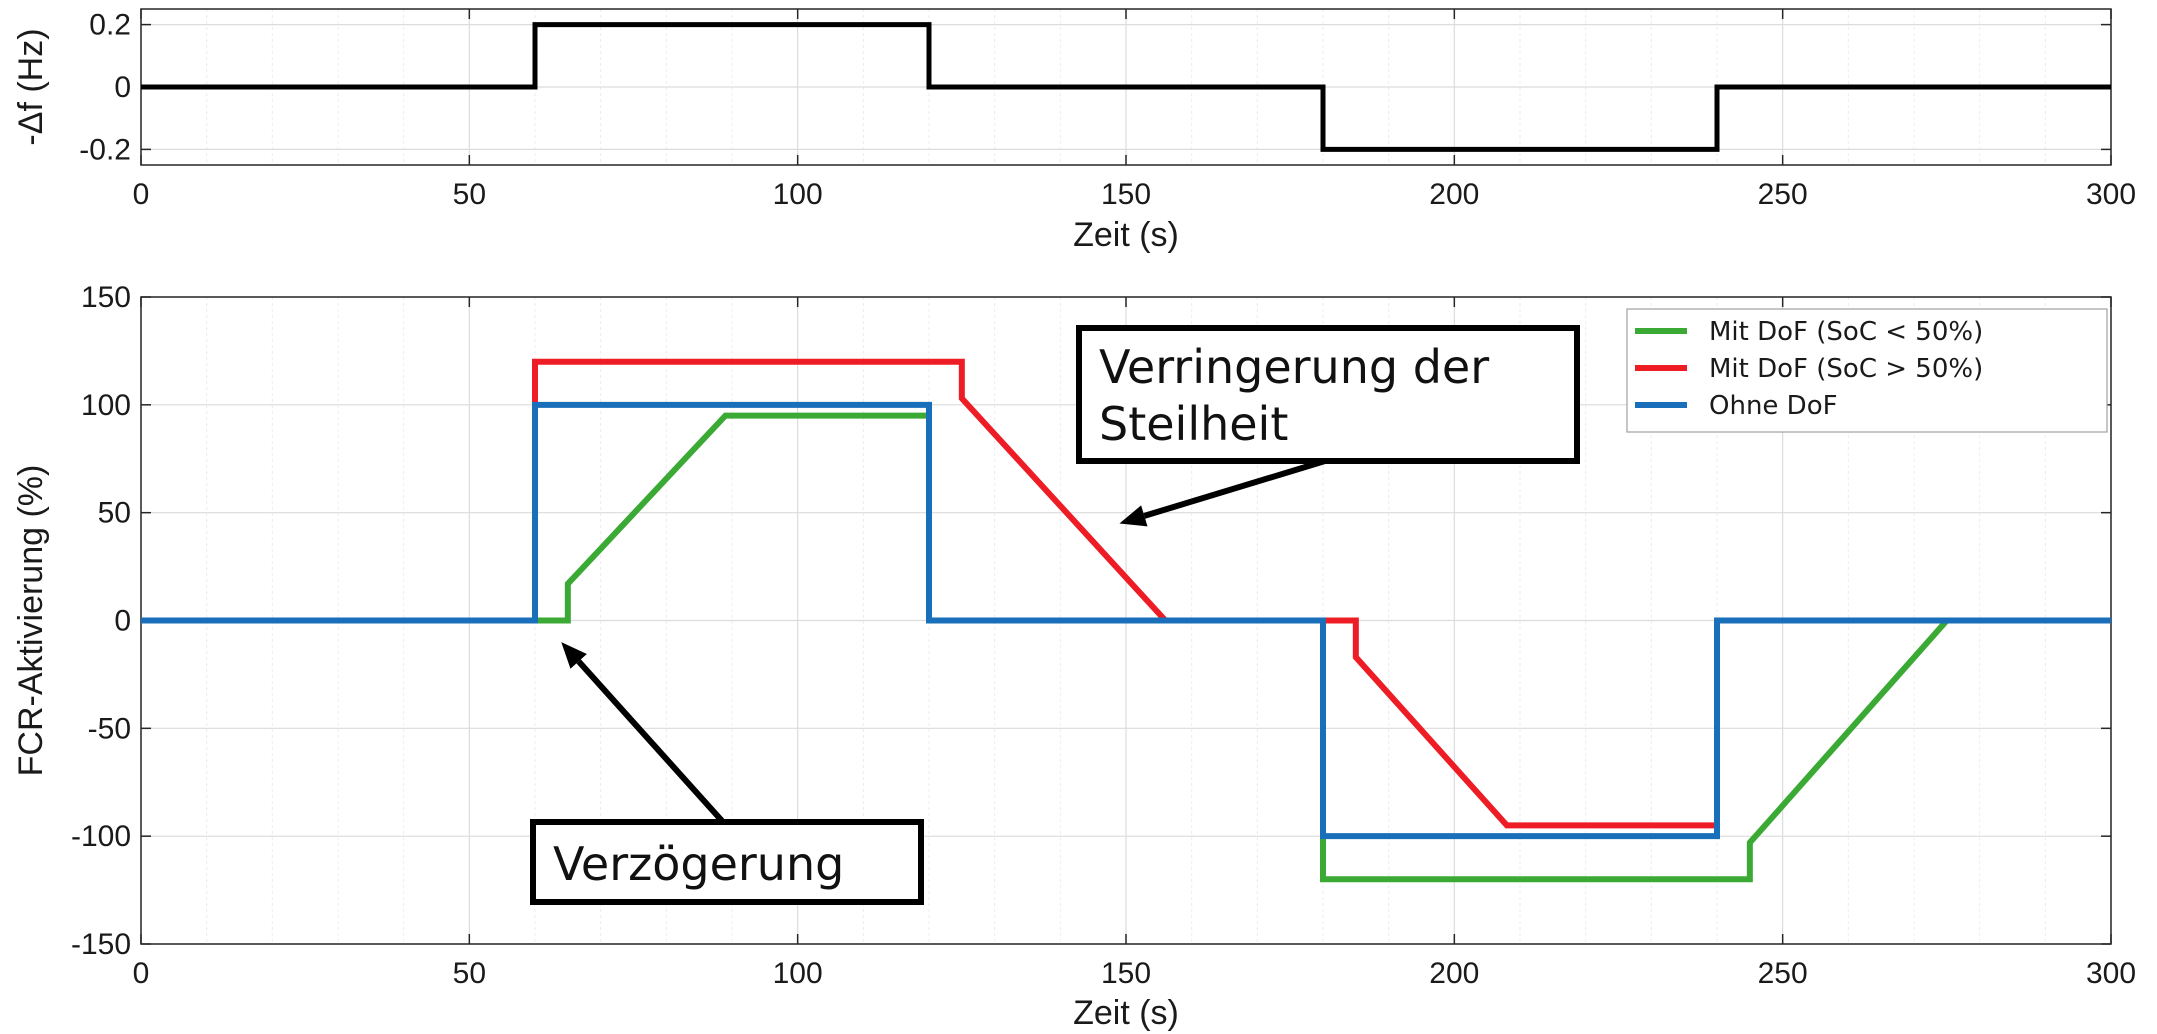 The image size is (2157, 1034). I want to click on y-tick-label: 50, so click(114, 513).